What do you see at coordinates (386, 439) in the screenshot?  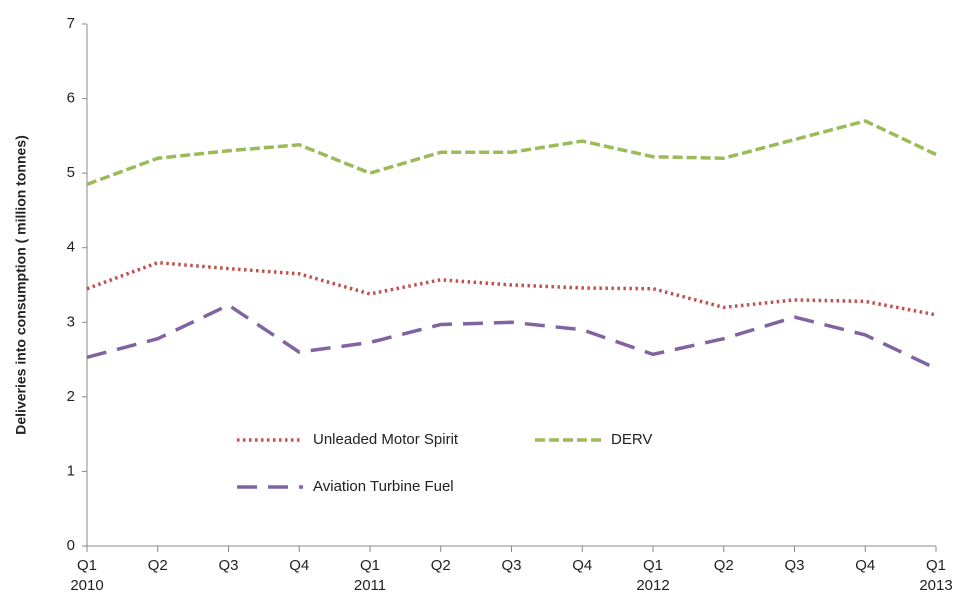 I see `legend-label: Unleaded Motor Spirit` at bounding box center [386, 439].